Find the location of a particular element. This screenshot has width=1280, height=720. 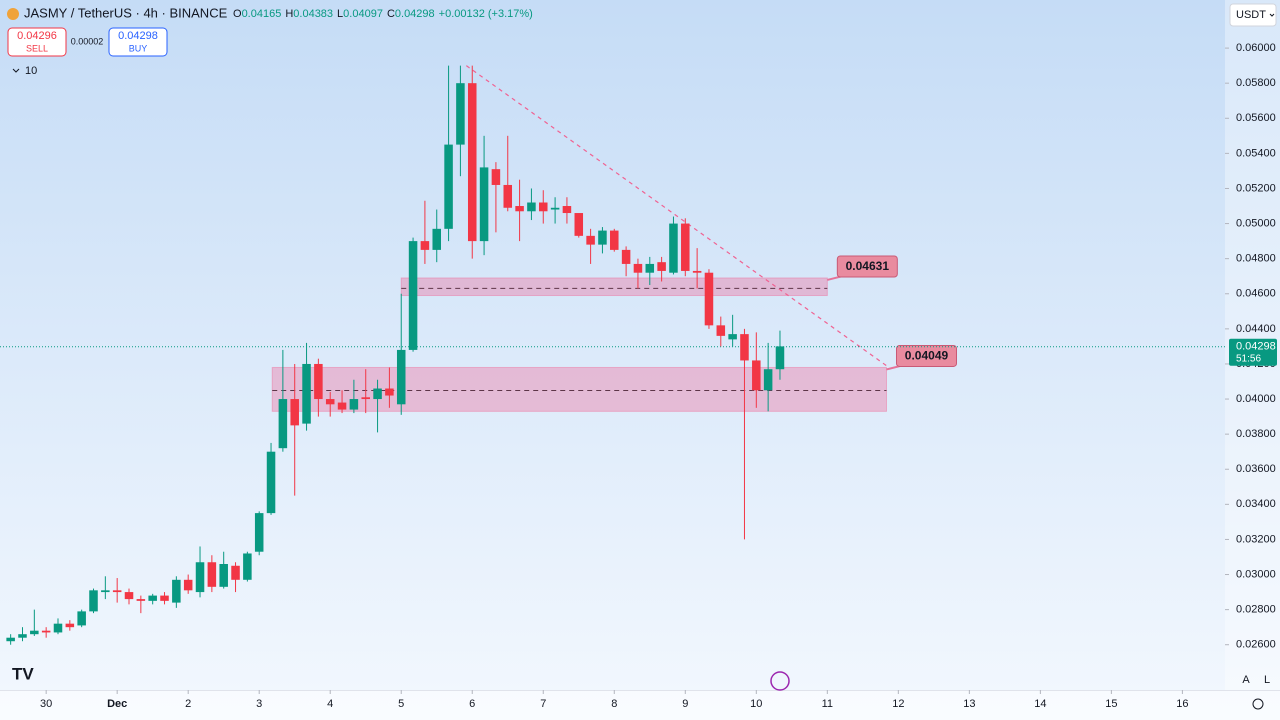

y-tick-label: 0.02600 is located at coordinates (1256, 645).